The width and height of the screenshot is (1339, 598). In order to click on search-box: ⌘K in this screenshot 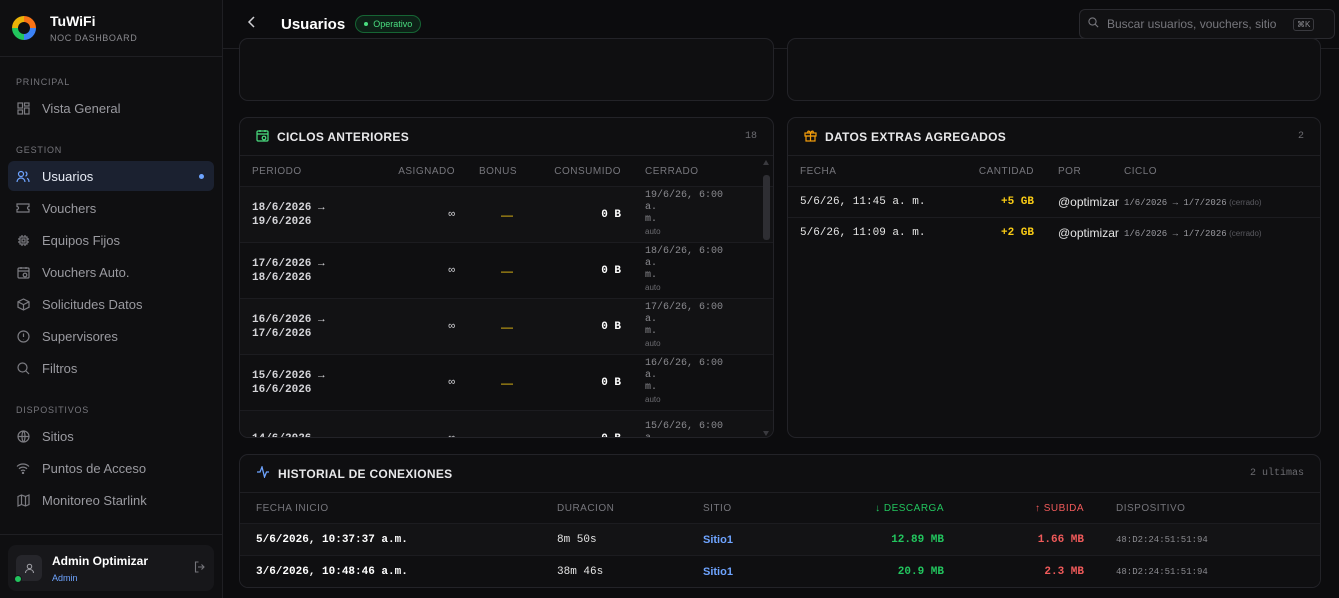, I will do `click(1207, 24)`.